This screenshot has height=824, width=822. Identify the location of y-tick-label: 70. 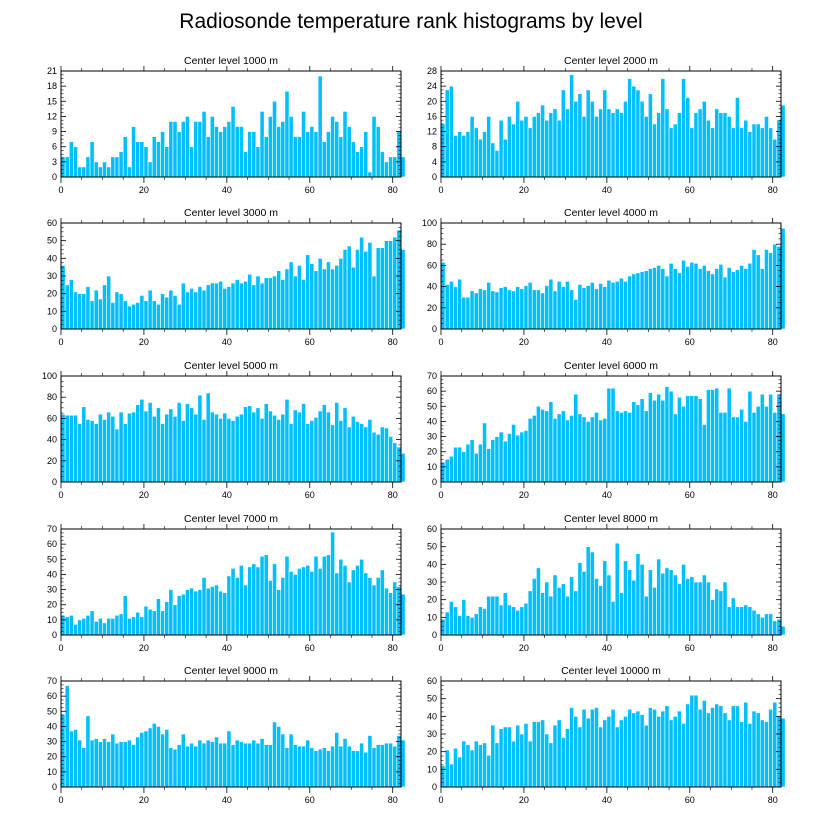
(52, 681).